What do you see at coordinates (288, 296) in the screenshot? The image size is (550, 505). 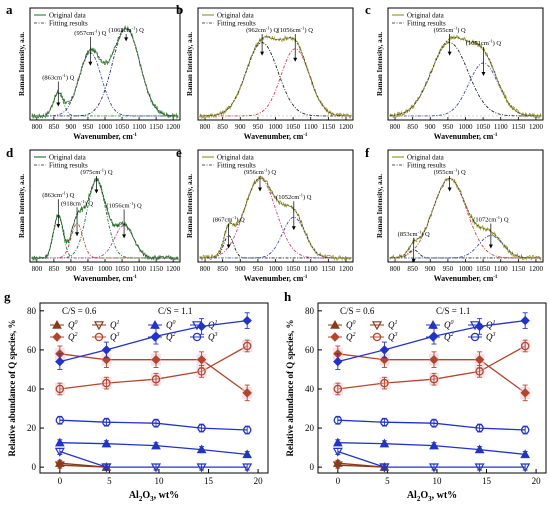 I see `panel-letter: h` at bounding box center [288, 296].